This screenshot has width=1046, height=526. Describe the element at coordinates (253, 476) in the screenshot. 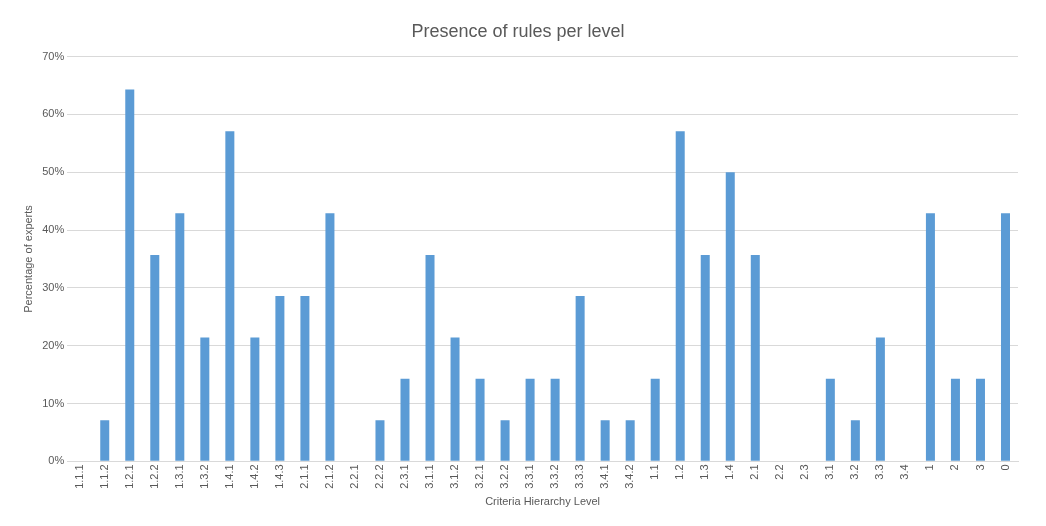

I see `x-tick-label: 1.4.2` at that location.